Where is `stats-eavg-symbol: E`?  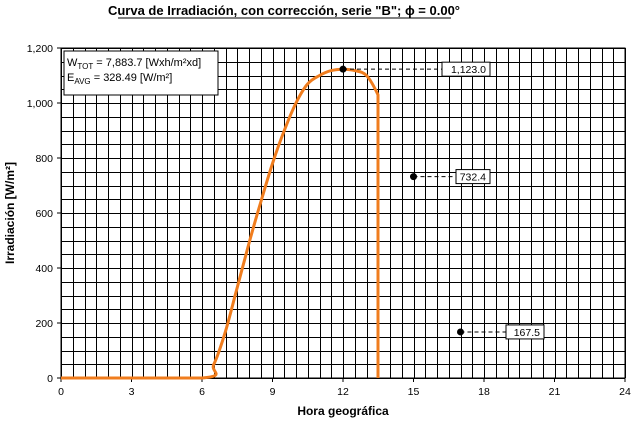
stats-eavg-symbol: E is located at coordinates (70, 78).